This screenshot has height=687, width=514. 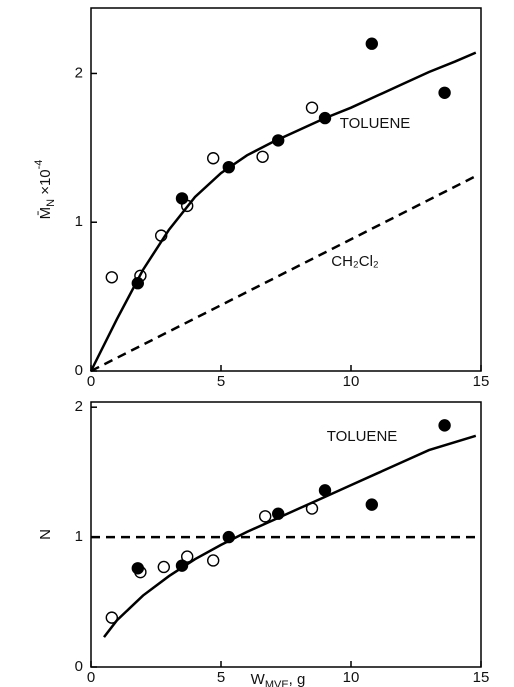 What do you see at coordinates (297, 679) in the screenshot?
I see `x-axis-label-part: , g` at bounding box center [297, 679].